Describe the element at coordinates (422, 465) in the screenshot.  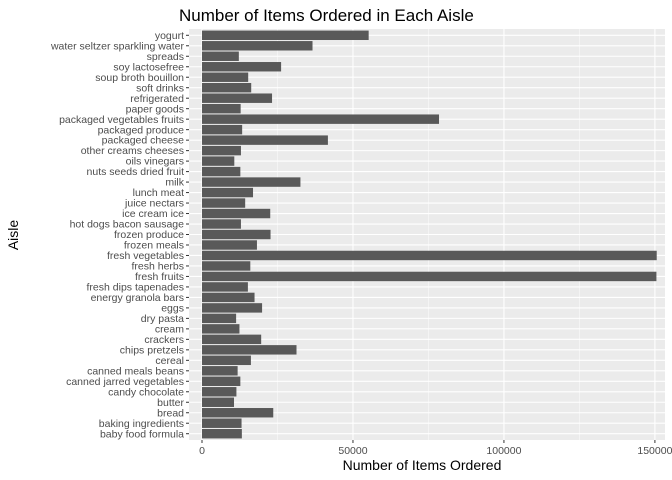
I see `x-axis-title: Number of Items Ordered` at that location.